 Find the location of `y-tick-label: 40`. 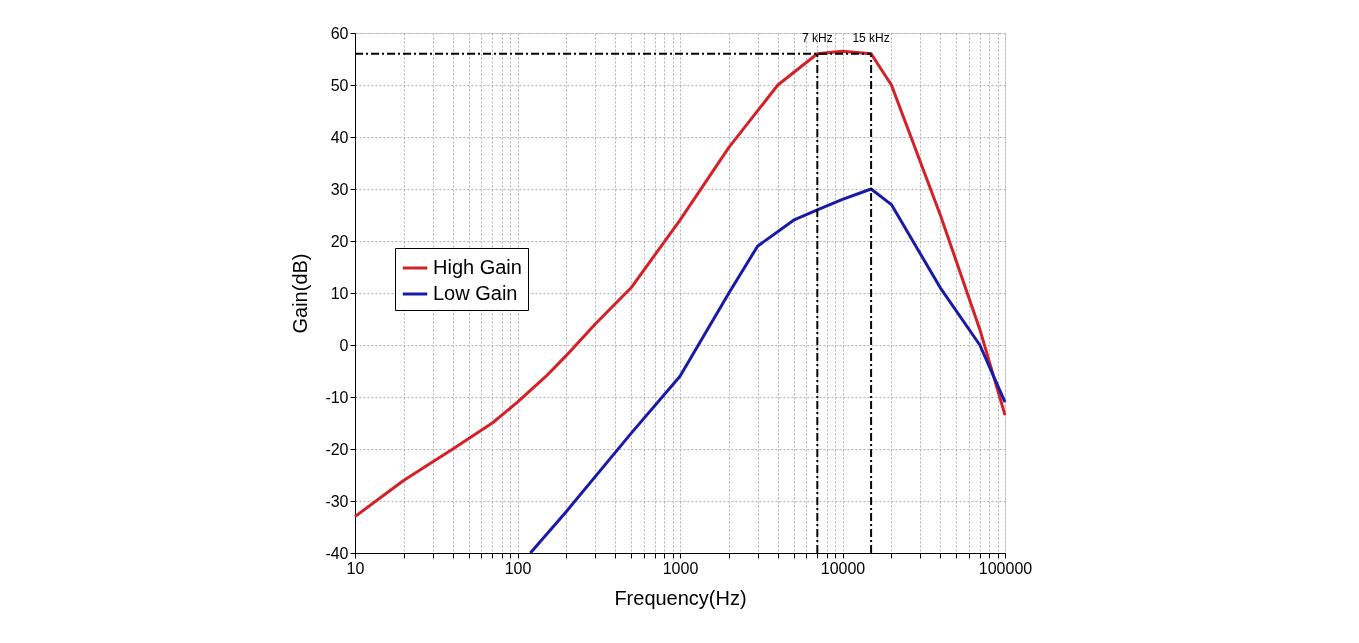

y-tick-label: 40 is located at coordinates (339, 137).